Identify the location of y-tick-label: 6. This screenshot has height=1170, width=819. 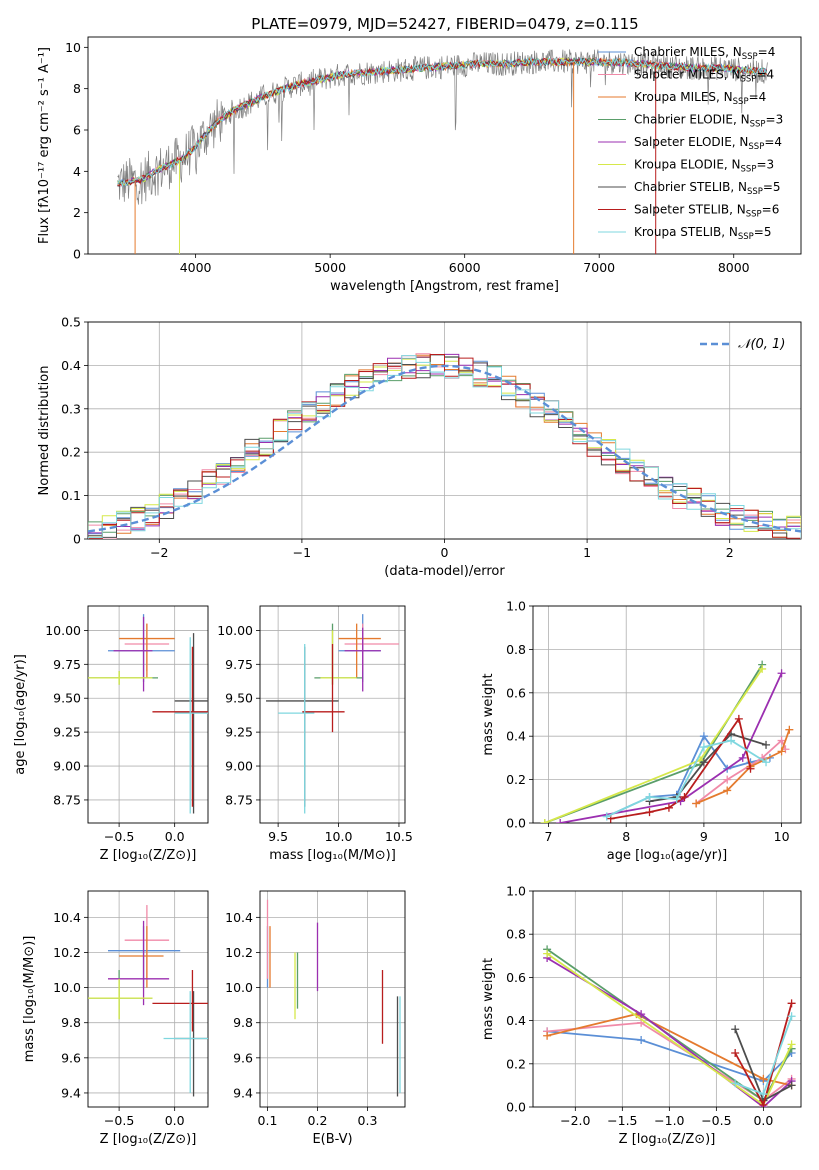
(77, 130).